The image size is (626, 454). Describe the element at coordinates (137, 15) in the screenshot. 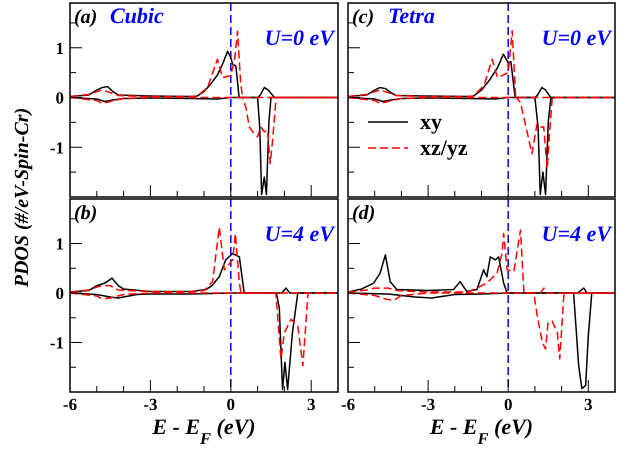

I see `annotation: Cubic` at that location.